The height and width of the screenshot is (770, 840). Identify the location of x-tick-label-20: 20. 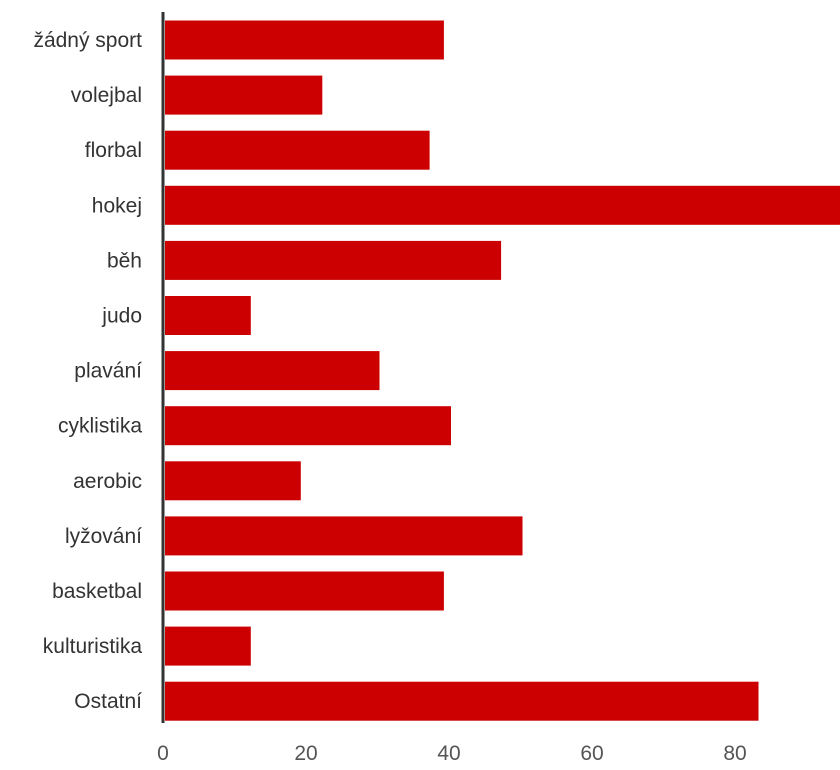
(305, 753).